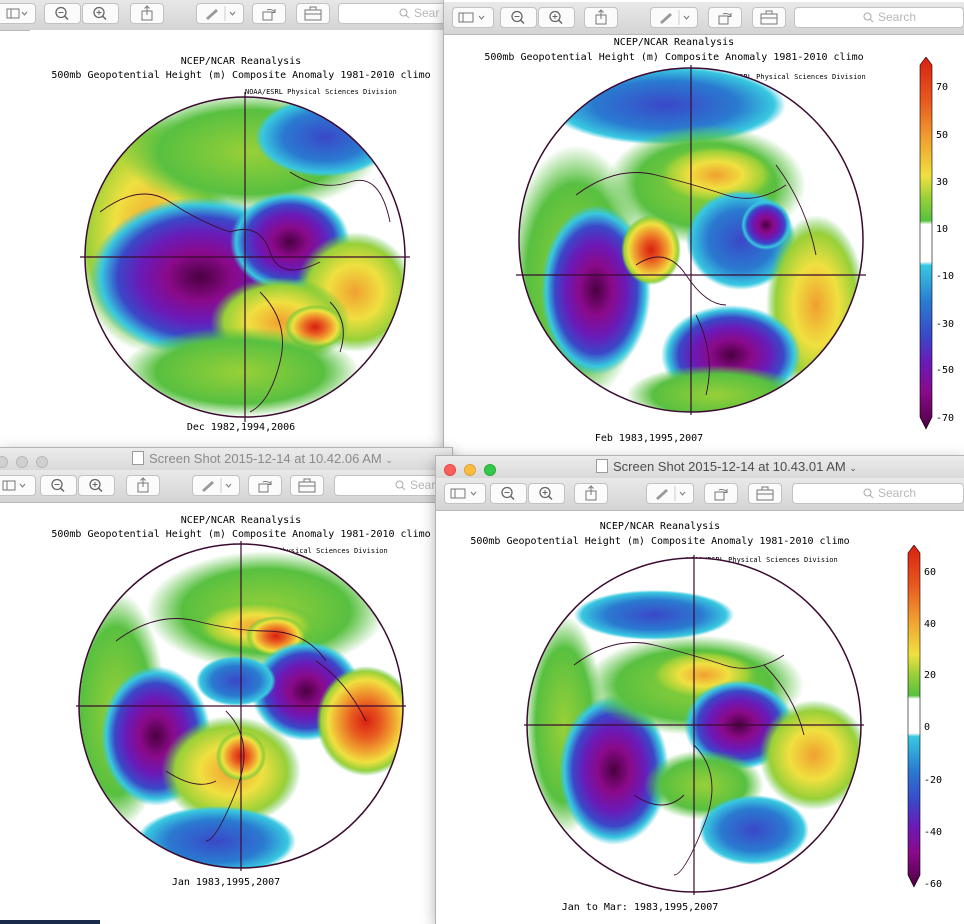 Image resolution: width=964 pixels, height=924 pixels. Describe the element at coordinates (265, 458) in the screenshot. I see `window-title: Screen Shot 2015-12-14 at 10.42.06 AM` at that location.